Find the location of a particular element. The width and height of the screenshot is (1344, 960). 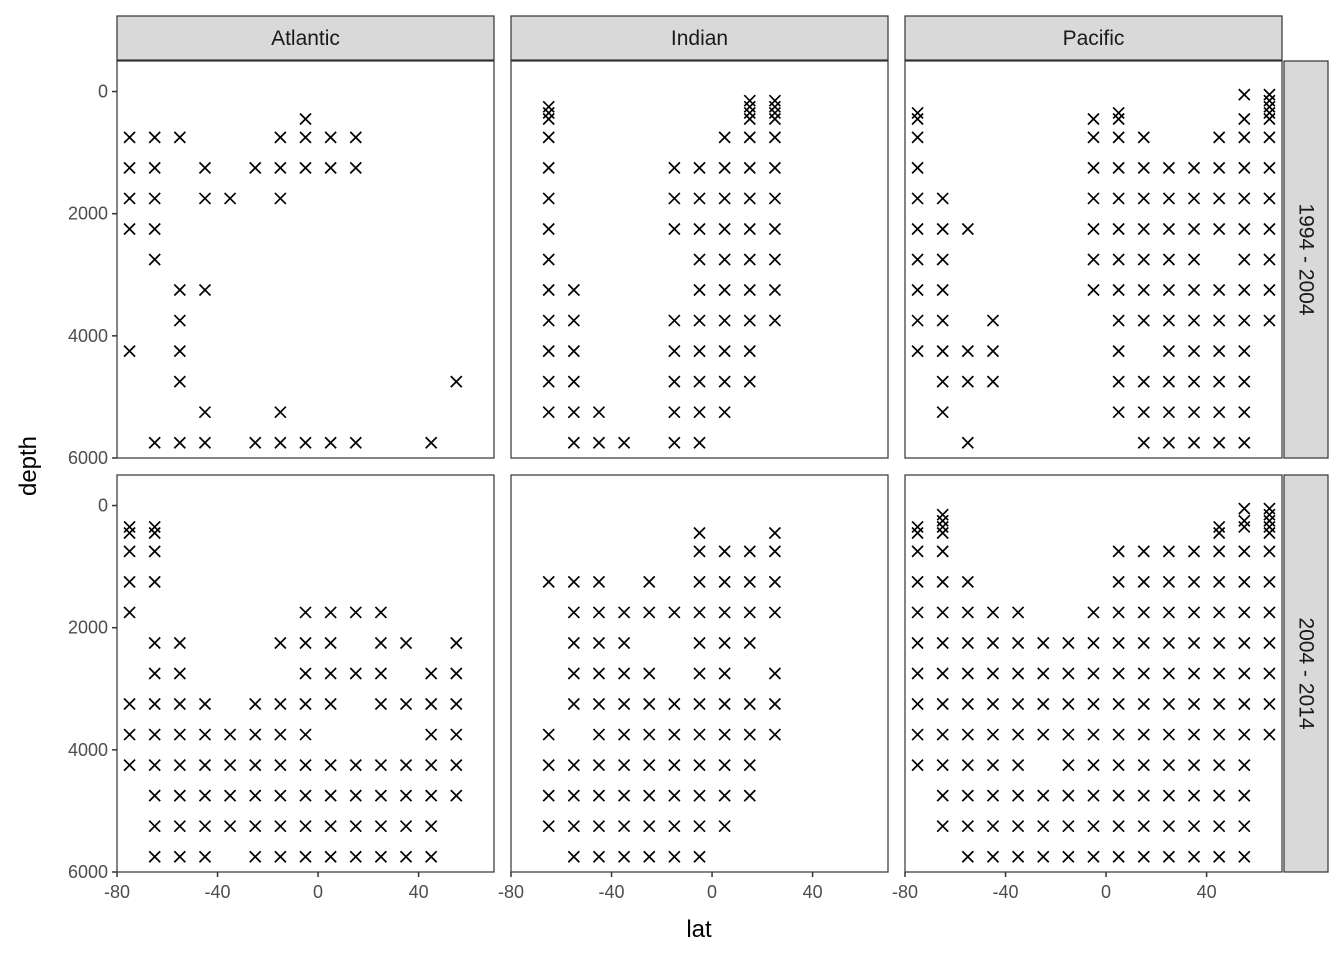

column-strips: Atlantic Indian Pacific is located at coordinates (699, 38).